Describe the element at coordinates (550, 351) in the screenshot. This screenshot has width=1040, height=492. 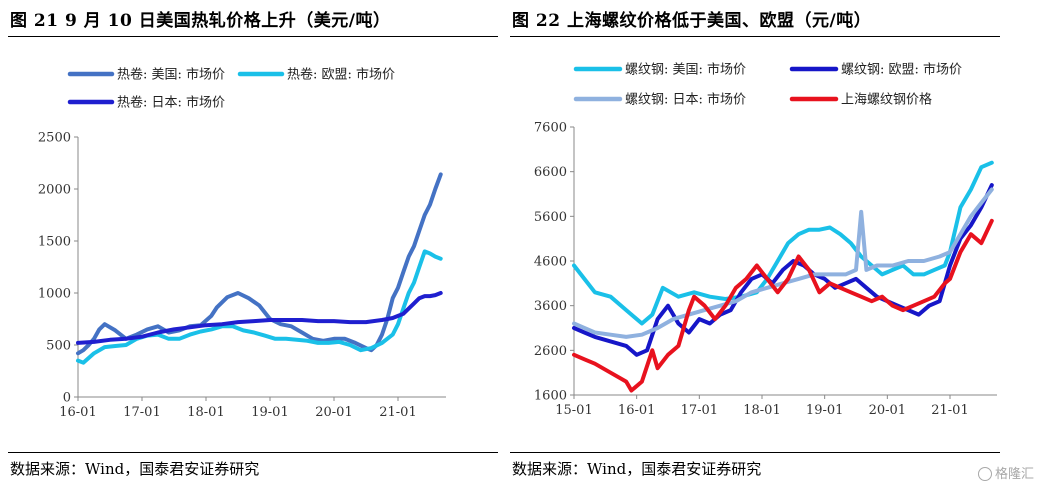
I see `y-tick-label: 2600` at that location.